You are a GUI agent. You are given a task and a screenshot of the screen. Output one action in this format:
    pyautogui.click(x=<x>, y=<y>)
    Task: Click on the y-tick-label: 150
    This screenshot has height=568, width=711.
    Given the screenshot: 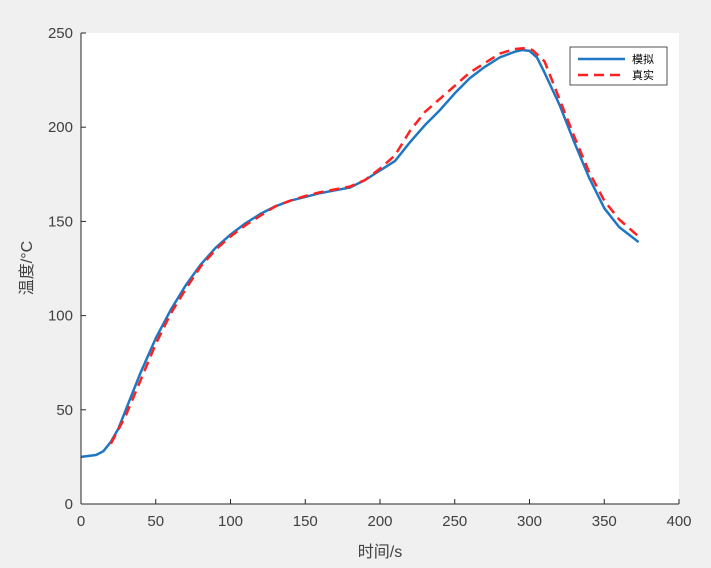 What is the action you would take?
    pyautogui.click(x=60, y=221)
    